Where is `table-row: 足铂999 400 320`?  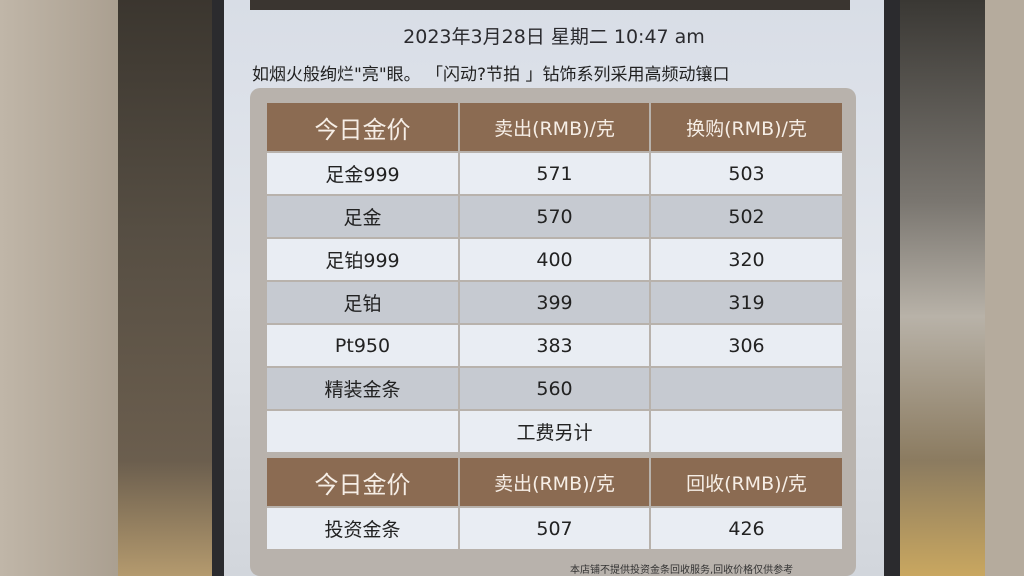
table-row: 足铂999 400 320 is located at coordinates (554, 259).